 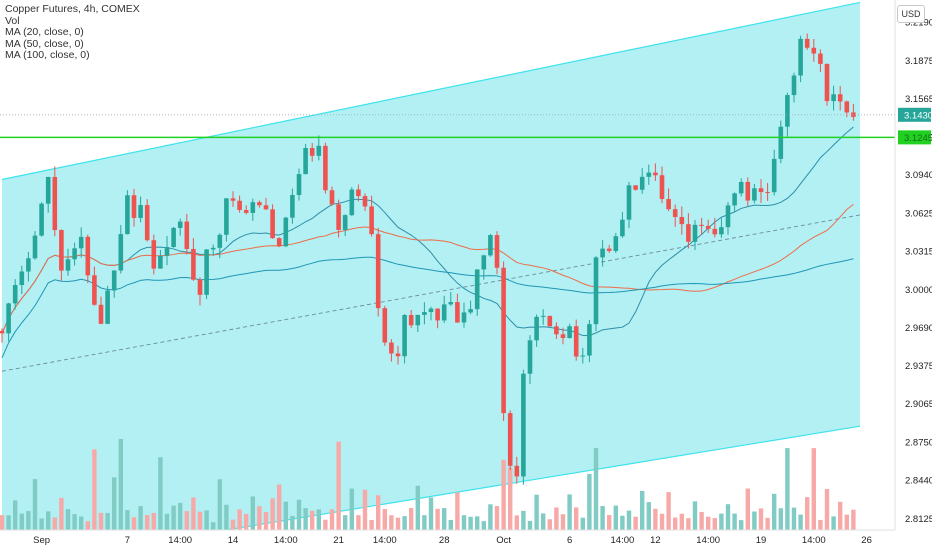 I want to click on volume-label: Vol, so click(x=12, y=20).